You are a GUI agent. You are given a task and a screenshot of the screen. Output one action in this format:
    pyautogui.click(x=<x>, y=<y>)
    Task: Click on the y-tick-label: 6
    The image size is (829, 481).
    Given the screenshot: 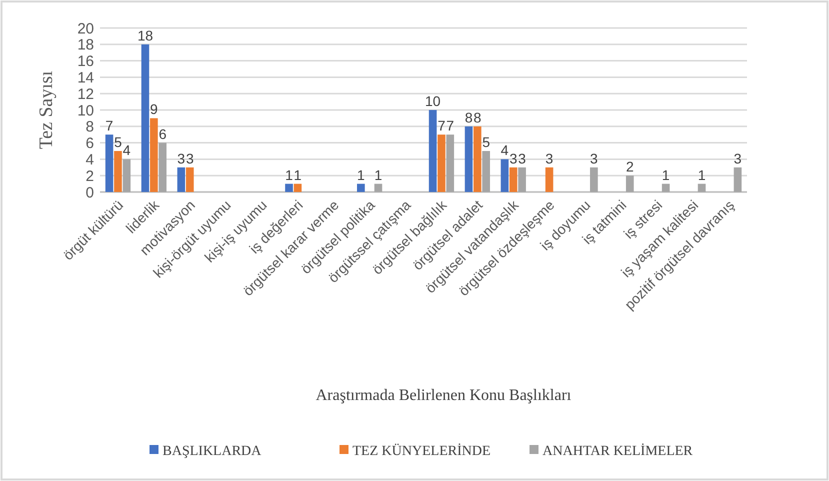 What is the action you would take?
    pyautogui.click(x=90, y=143)
    